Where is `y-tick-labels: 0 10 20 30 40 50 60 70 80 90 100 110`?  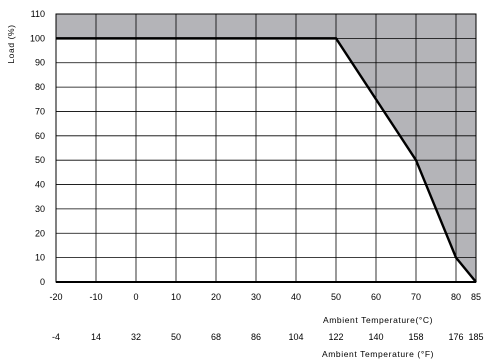
y-tick-labels: 0 10 20 30 40 50 60 70 80 90 100 110 is located at coordinates (37, 148).